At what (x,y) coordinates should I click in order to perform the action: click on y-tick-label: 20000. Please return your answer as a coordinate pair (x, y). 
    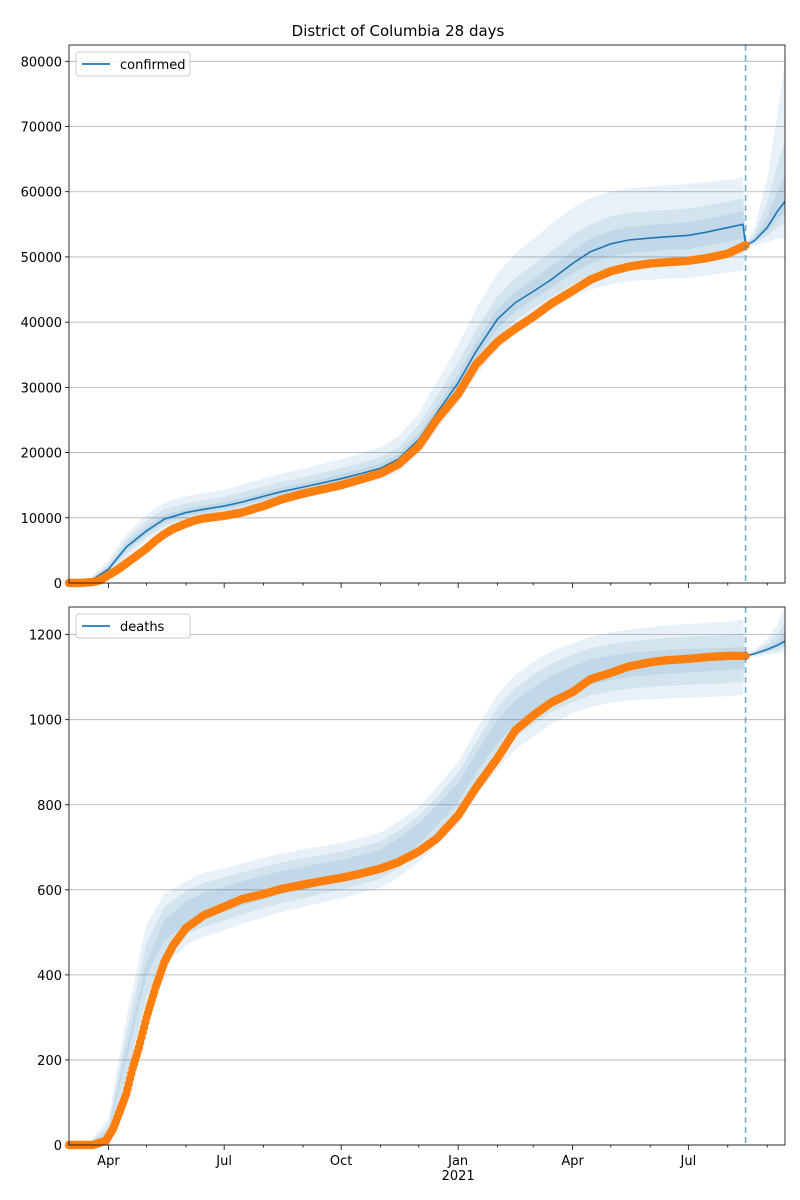
    Looking at the image, I should click on (41, 454).